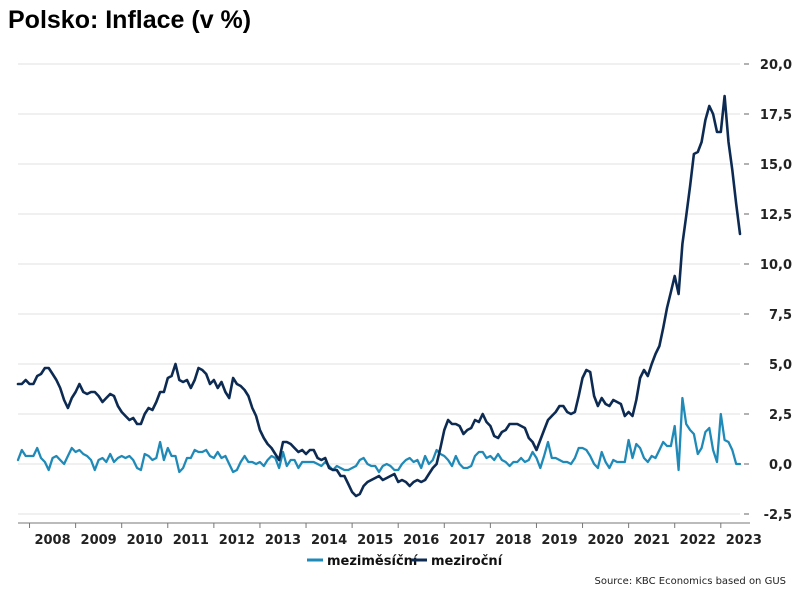 The image size is (800, 600). Describe the element at coordinates (191, 540) in the screenshot. I see `x-tick-label: 2011` at that location.